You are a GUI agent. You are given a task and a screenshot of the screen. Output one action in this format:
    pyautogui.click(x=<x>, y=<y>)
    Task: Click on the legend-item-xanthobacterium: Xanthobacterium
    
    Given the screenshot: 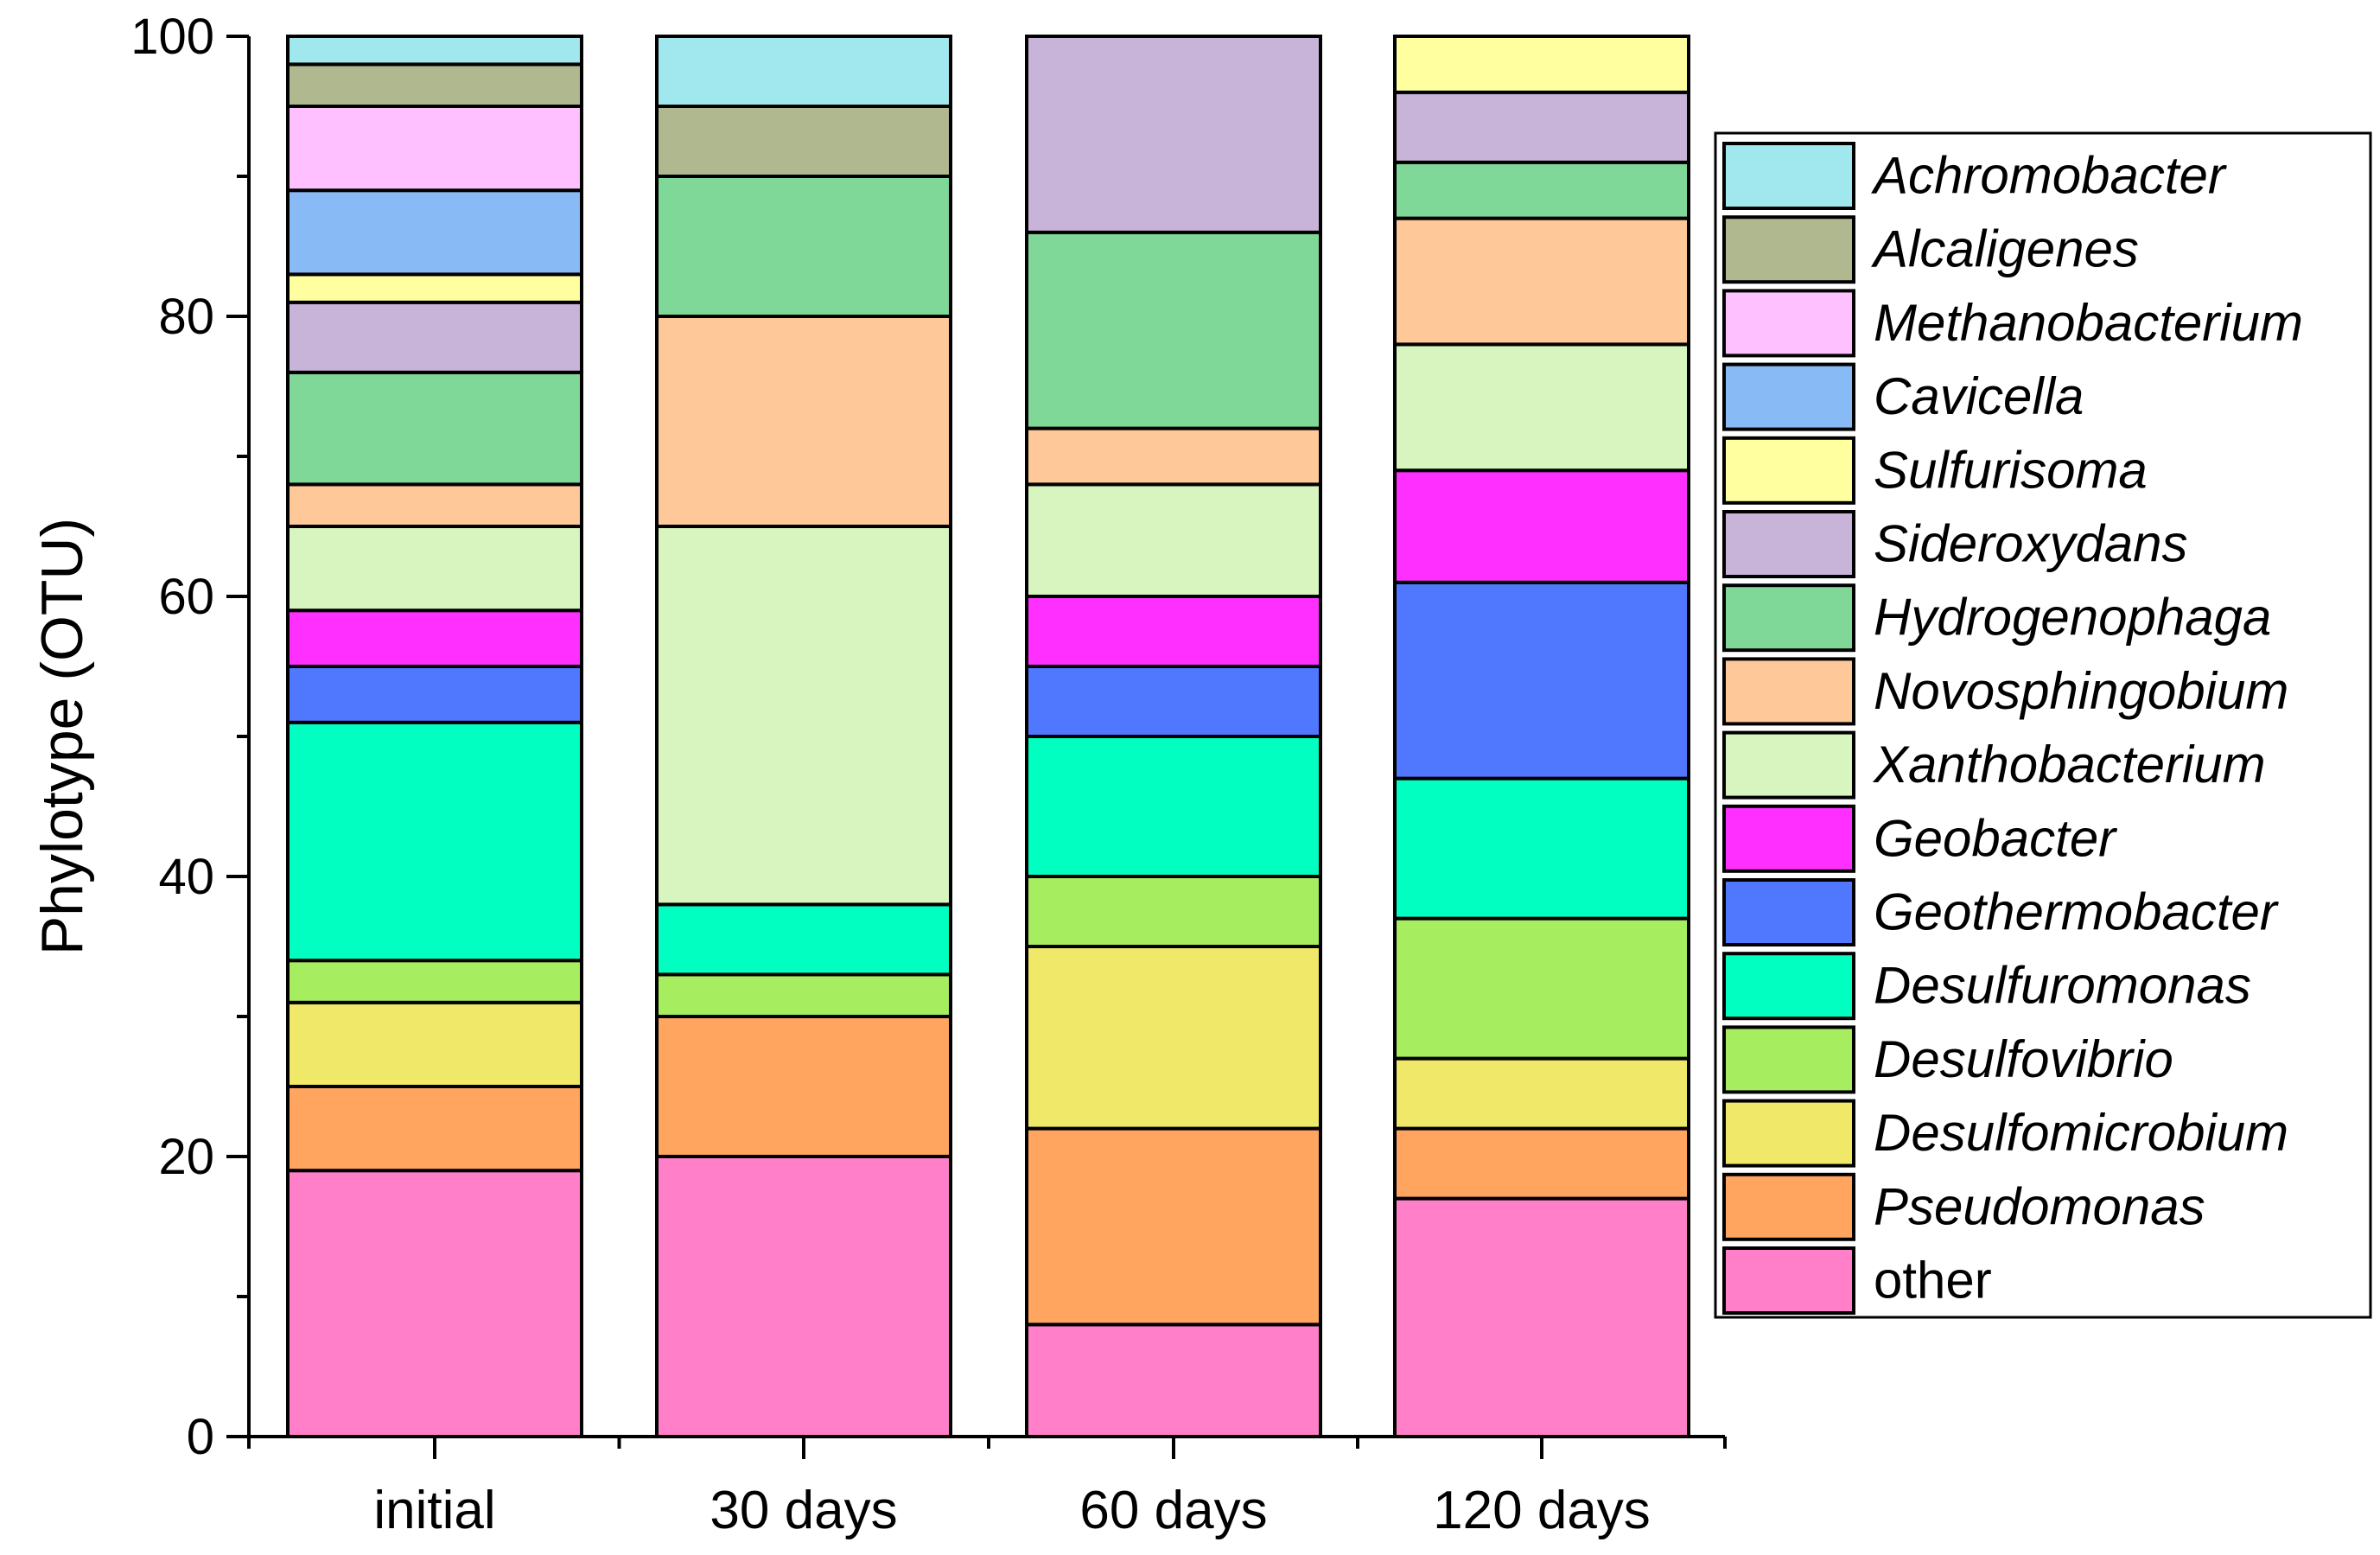 What is the action you would take?
    pyautogui.click(x=1994, y=765)
    